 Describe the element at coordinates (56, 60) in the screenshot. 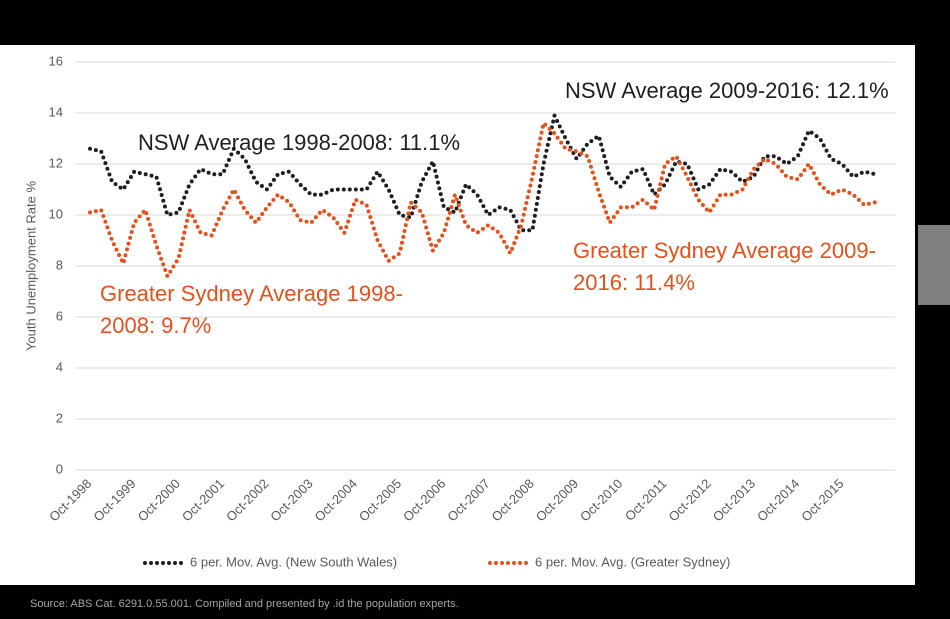

I see `y-tick-label: 16` at that location.